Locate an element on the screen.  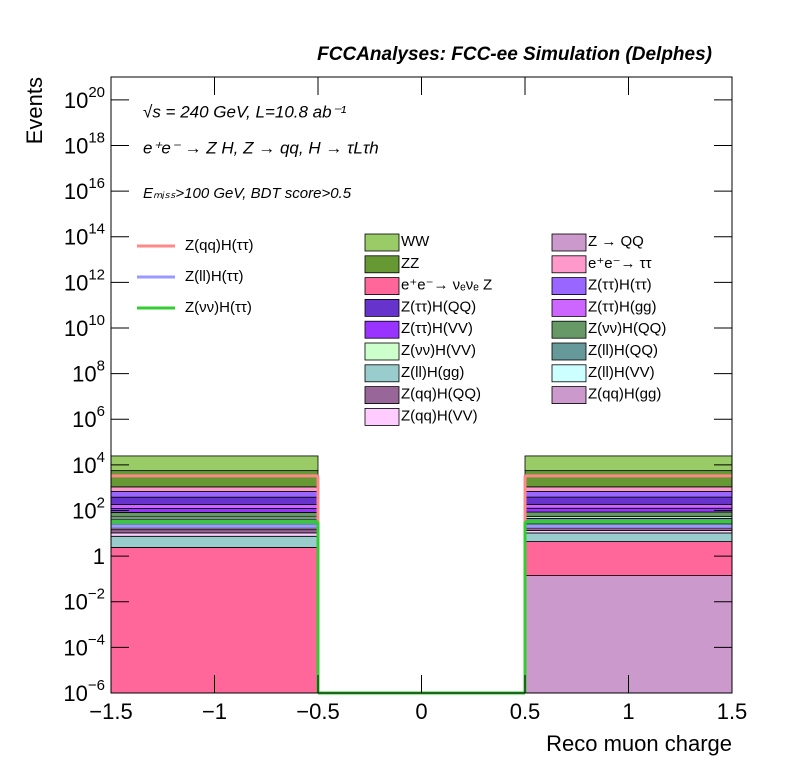
y-tick-label: 10¹⁶ is located at coordinates (84, 189).